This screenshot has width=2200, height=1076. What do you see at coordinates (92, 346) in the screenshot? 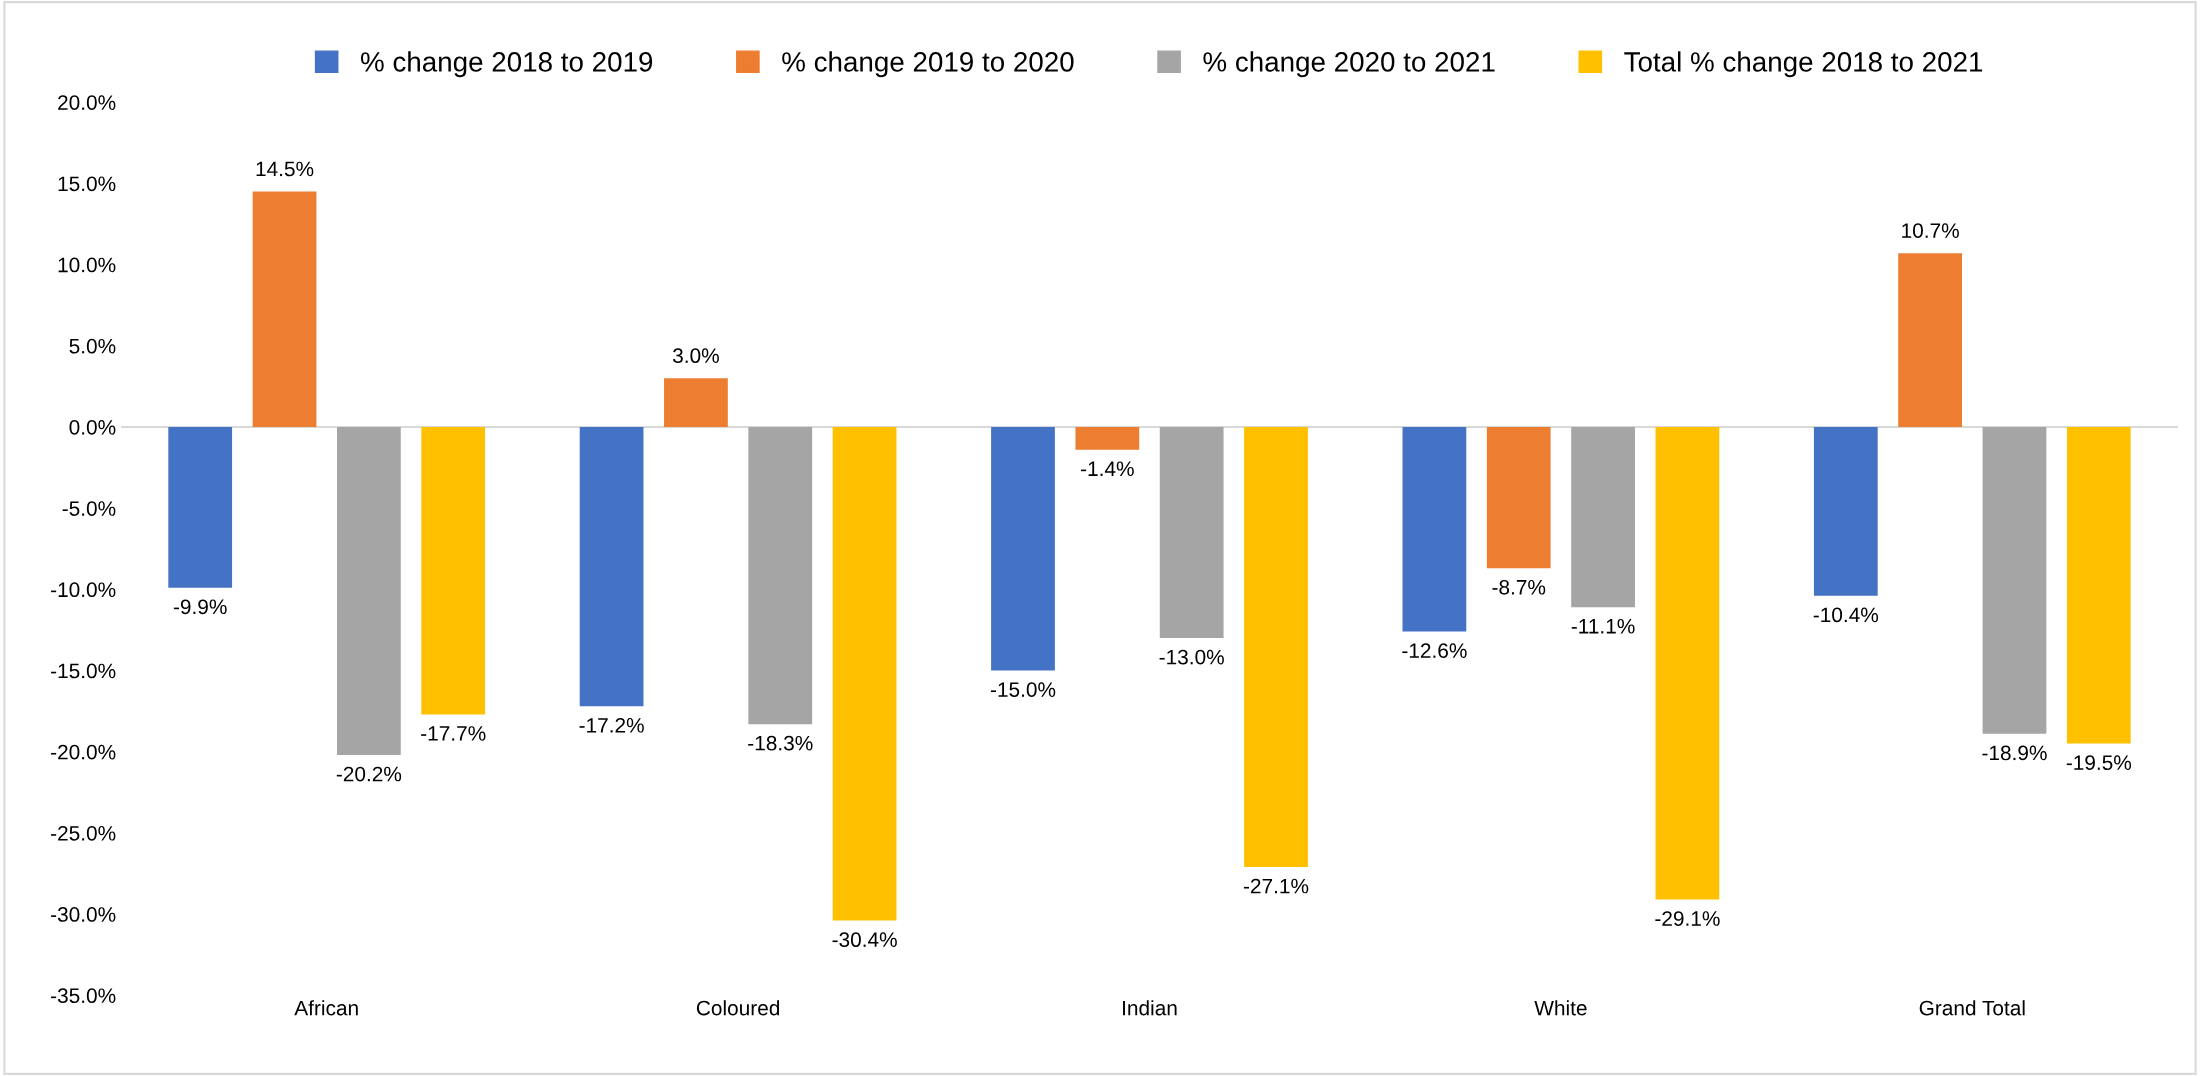
I see `y-tick-label: 5.0%` at bounding box center [92, 346].